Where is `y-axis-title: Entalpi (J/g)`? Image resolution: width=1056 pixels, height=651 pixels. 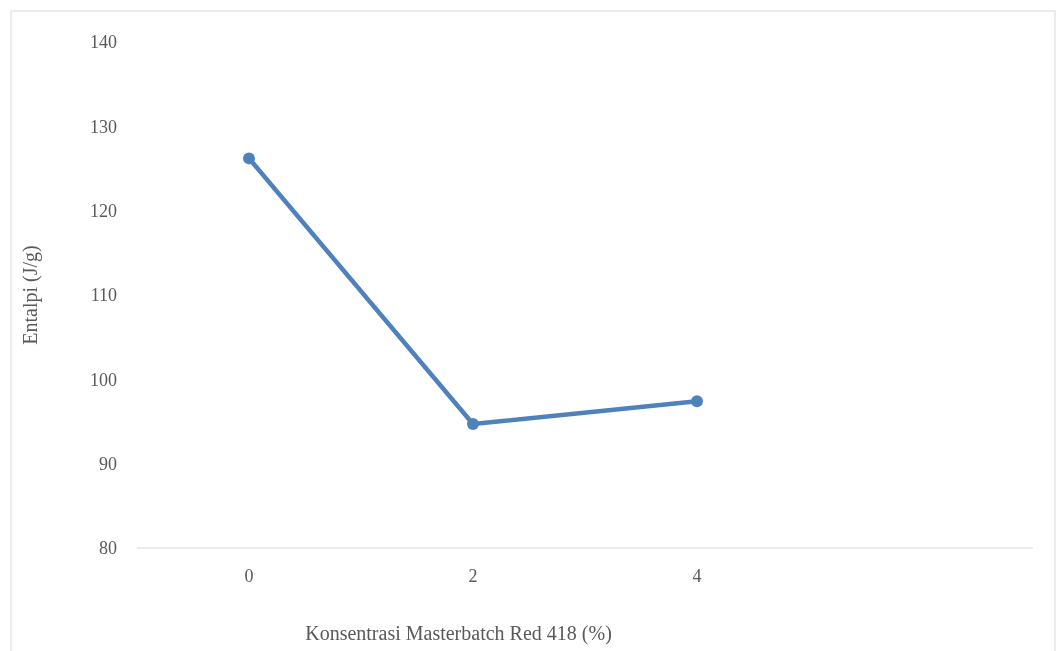
y-axis-title: Entalpi (J/g) is located at coordinates (30, 295).